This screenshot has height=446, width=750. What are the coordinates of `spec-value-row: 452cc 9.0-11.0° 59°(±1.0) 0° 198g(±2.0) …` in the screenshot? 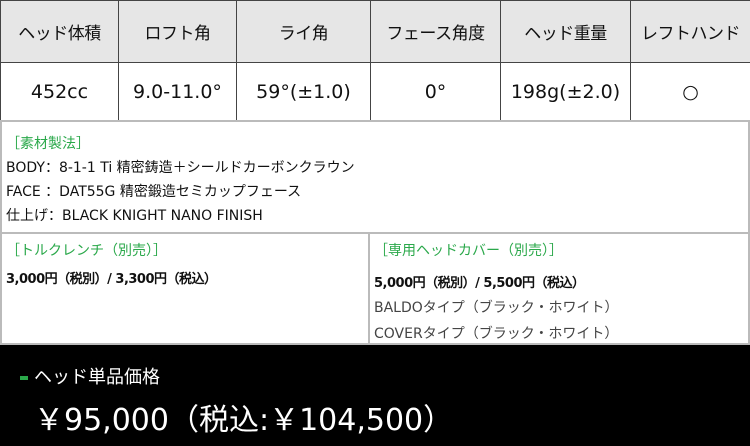 It's located at (375, 91).